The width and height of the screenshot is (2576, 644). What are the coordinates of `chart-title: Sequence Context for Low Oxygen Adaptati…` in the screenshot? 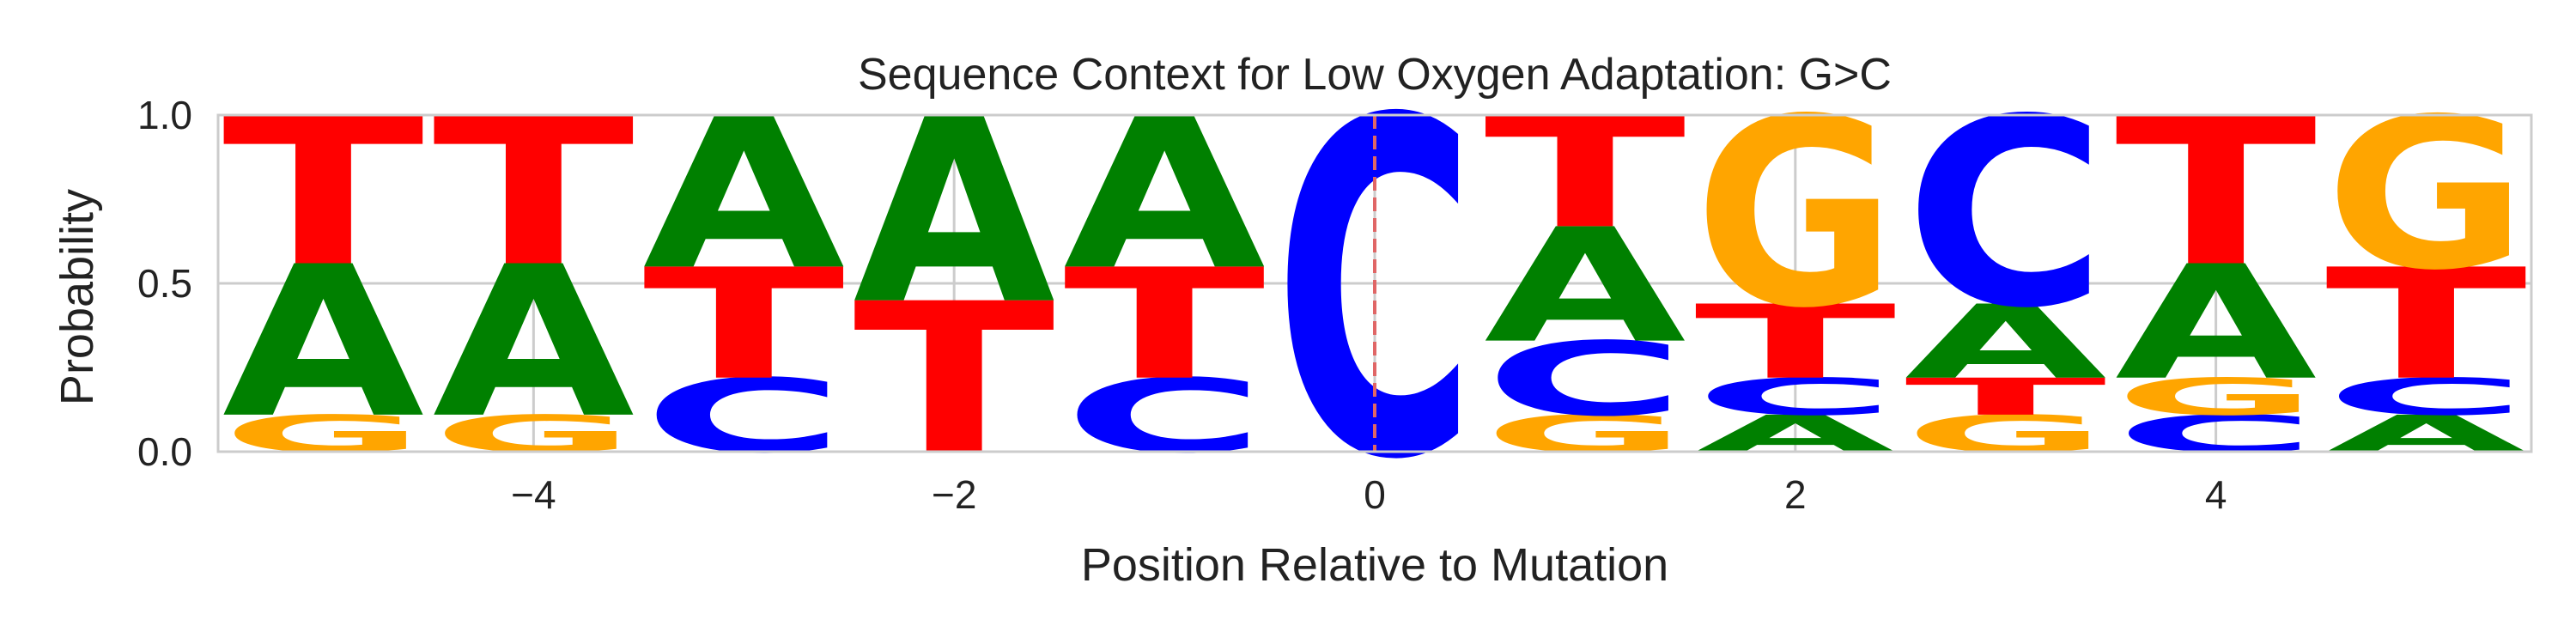 It's located at (1375, 75).